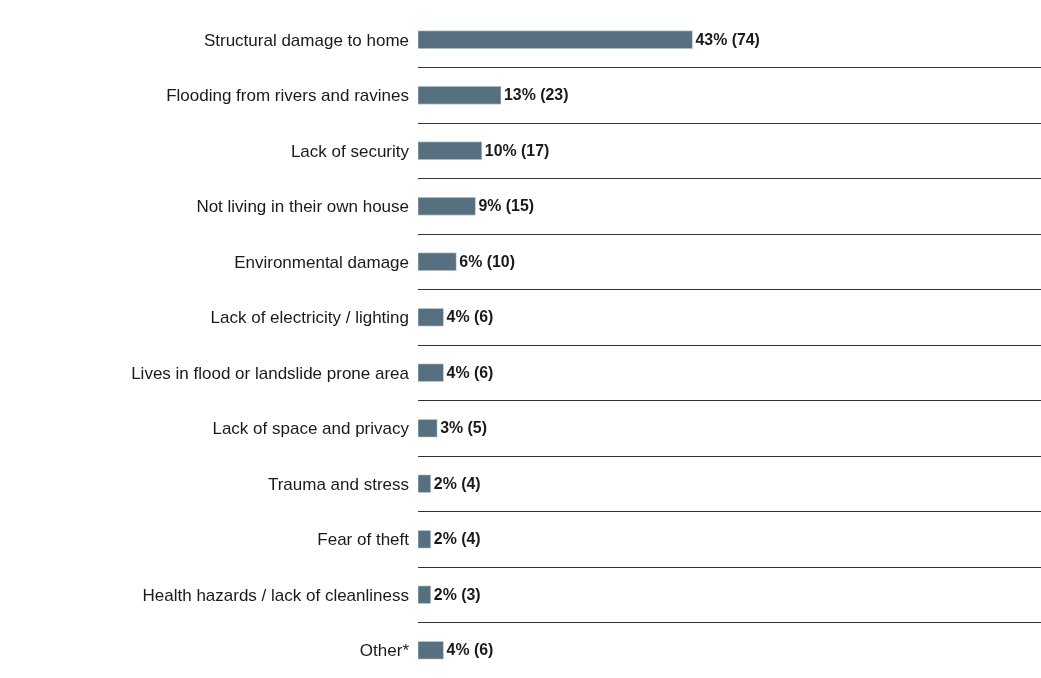 The width and height of the screenshot is (1041, 678). I want to click on y-tick-label: Health hazards / lack of cleanliness, so click(275, 595).